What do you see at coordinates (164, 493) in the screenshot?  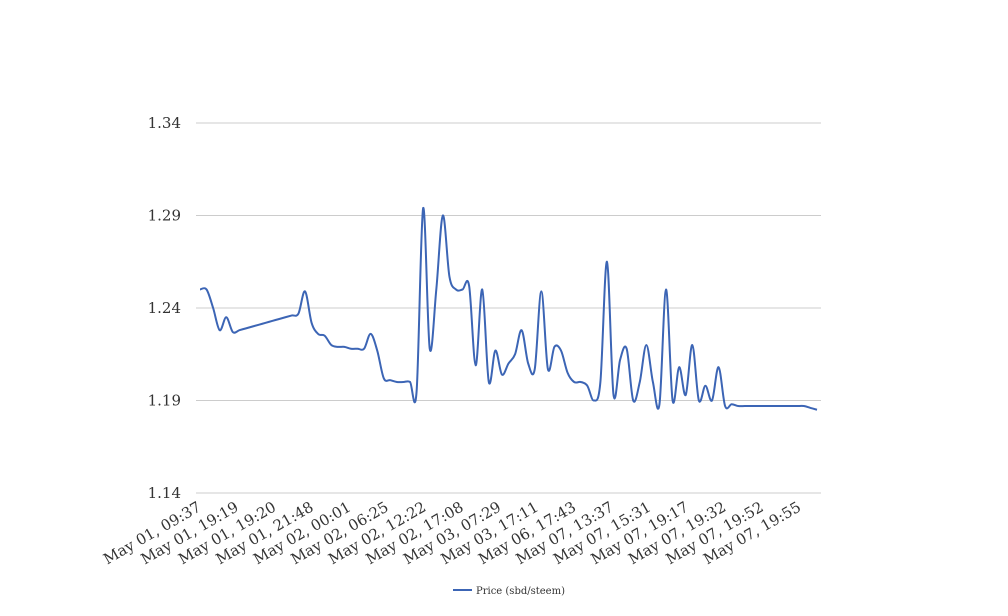 I see `y-tick-label: 1.14` at bounding box center [164, 493].